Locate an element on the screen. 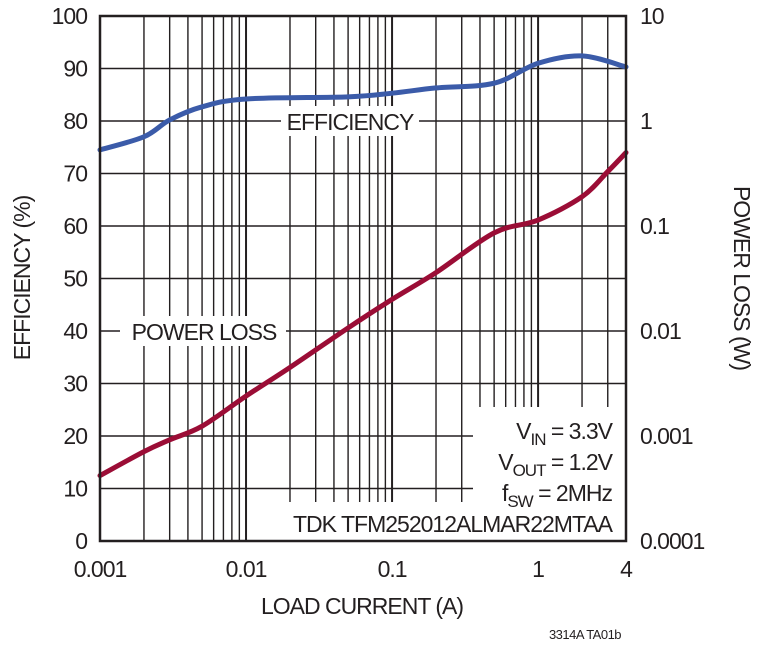 The image size is (760, 645). y2-tick-label: 0.01 is located at coordinates (660, 331).